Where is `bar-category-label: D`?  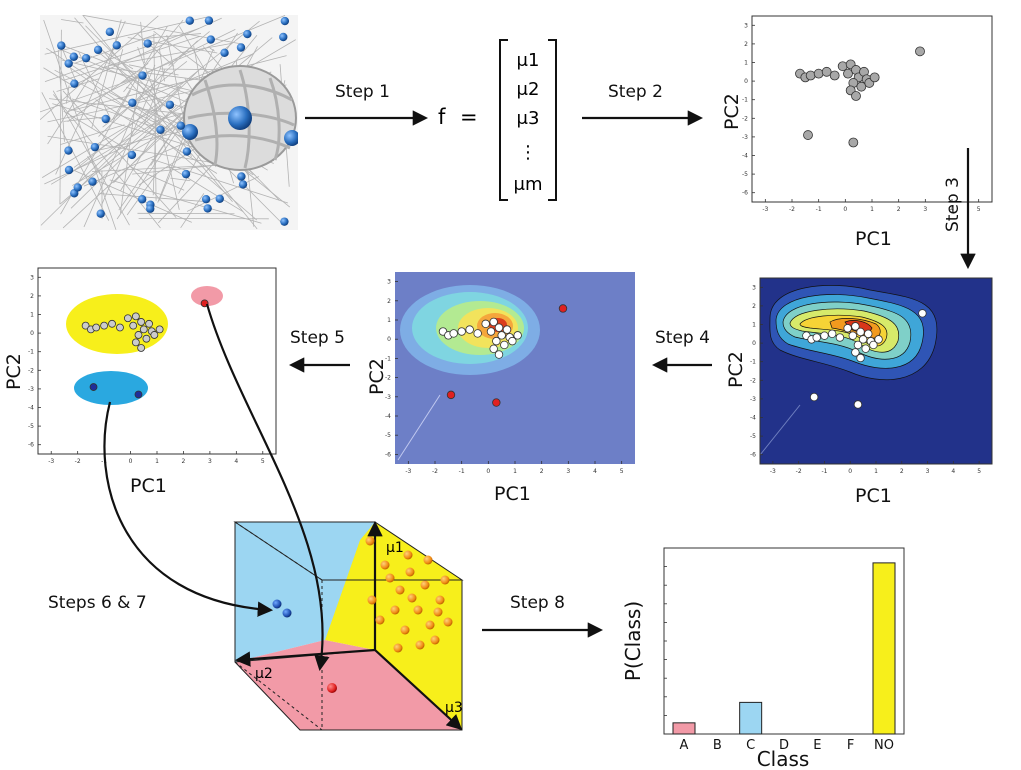 bar-category-label: D is located at coordinates (784, 745).